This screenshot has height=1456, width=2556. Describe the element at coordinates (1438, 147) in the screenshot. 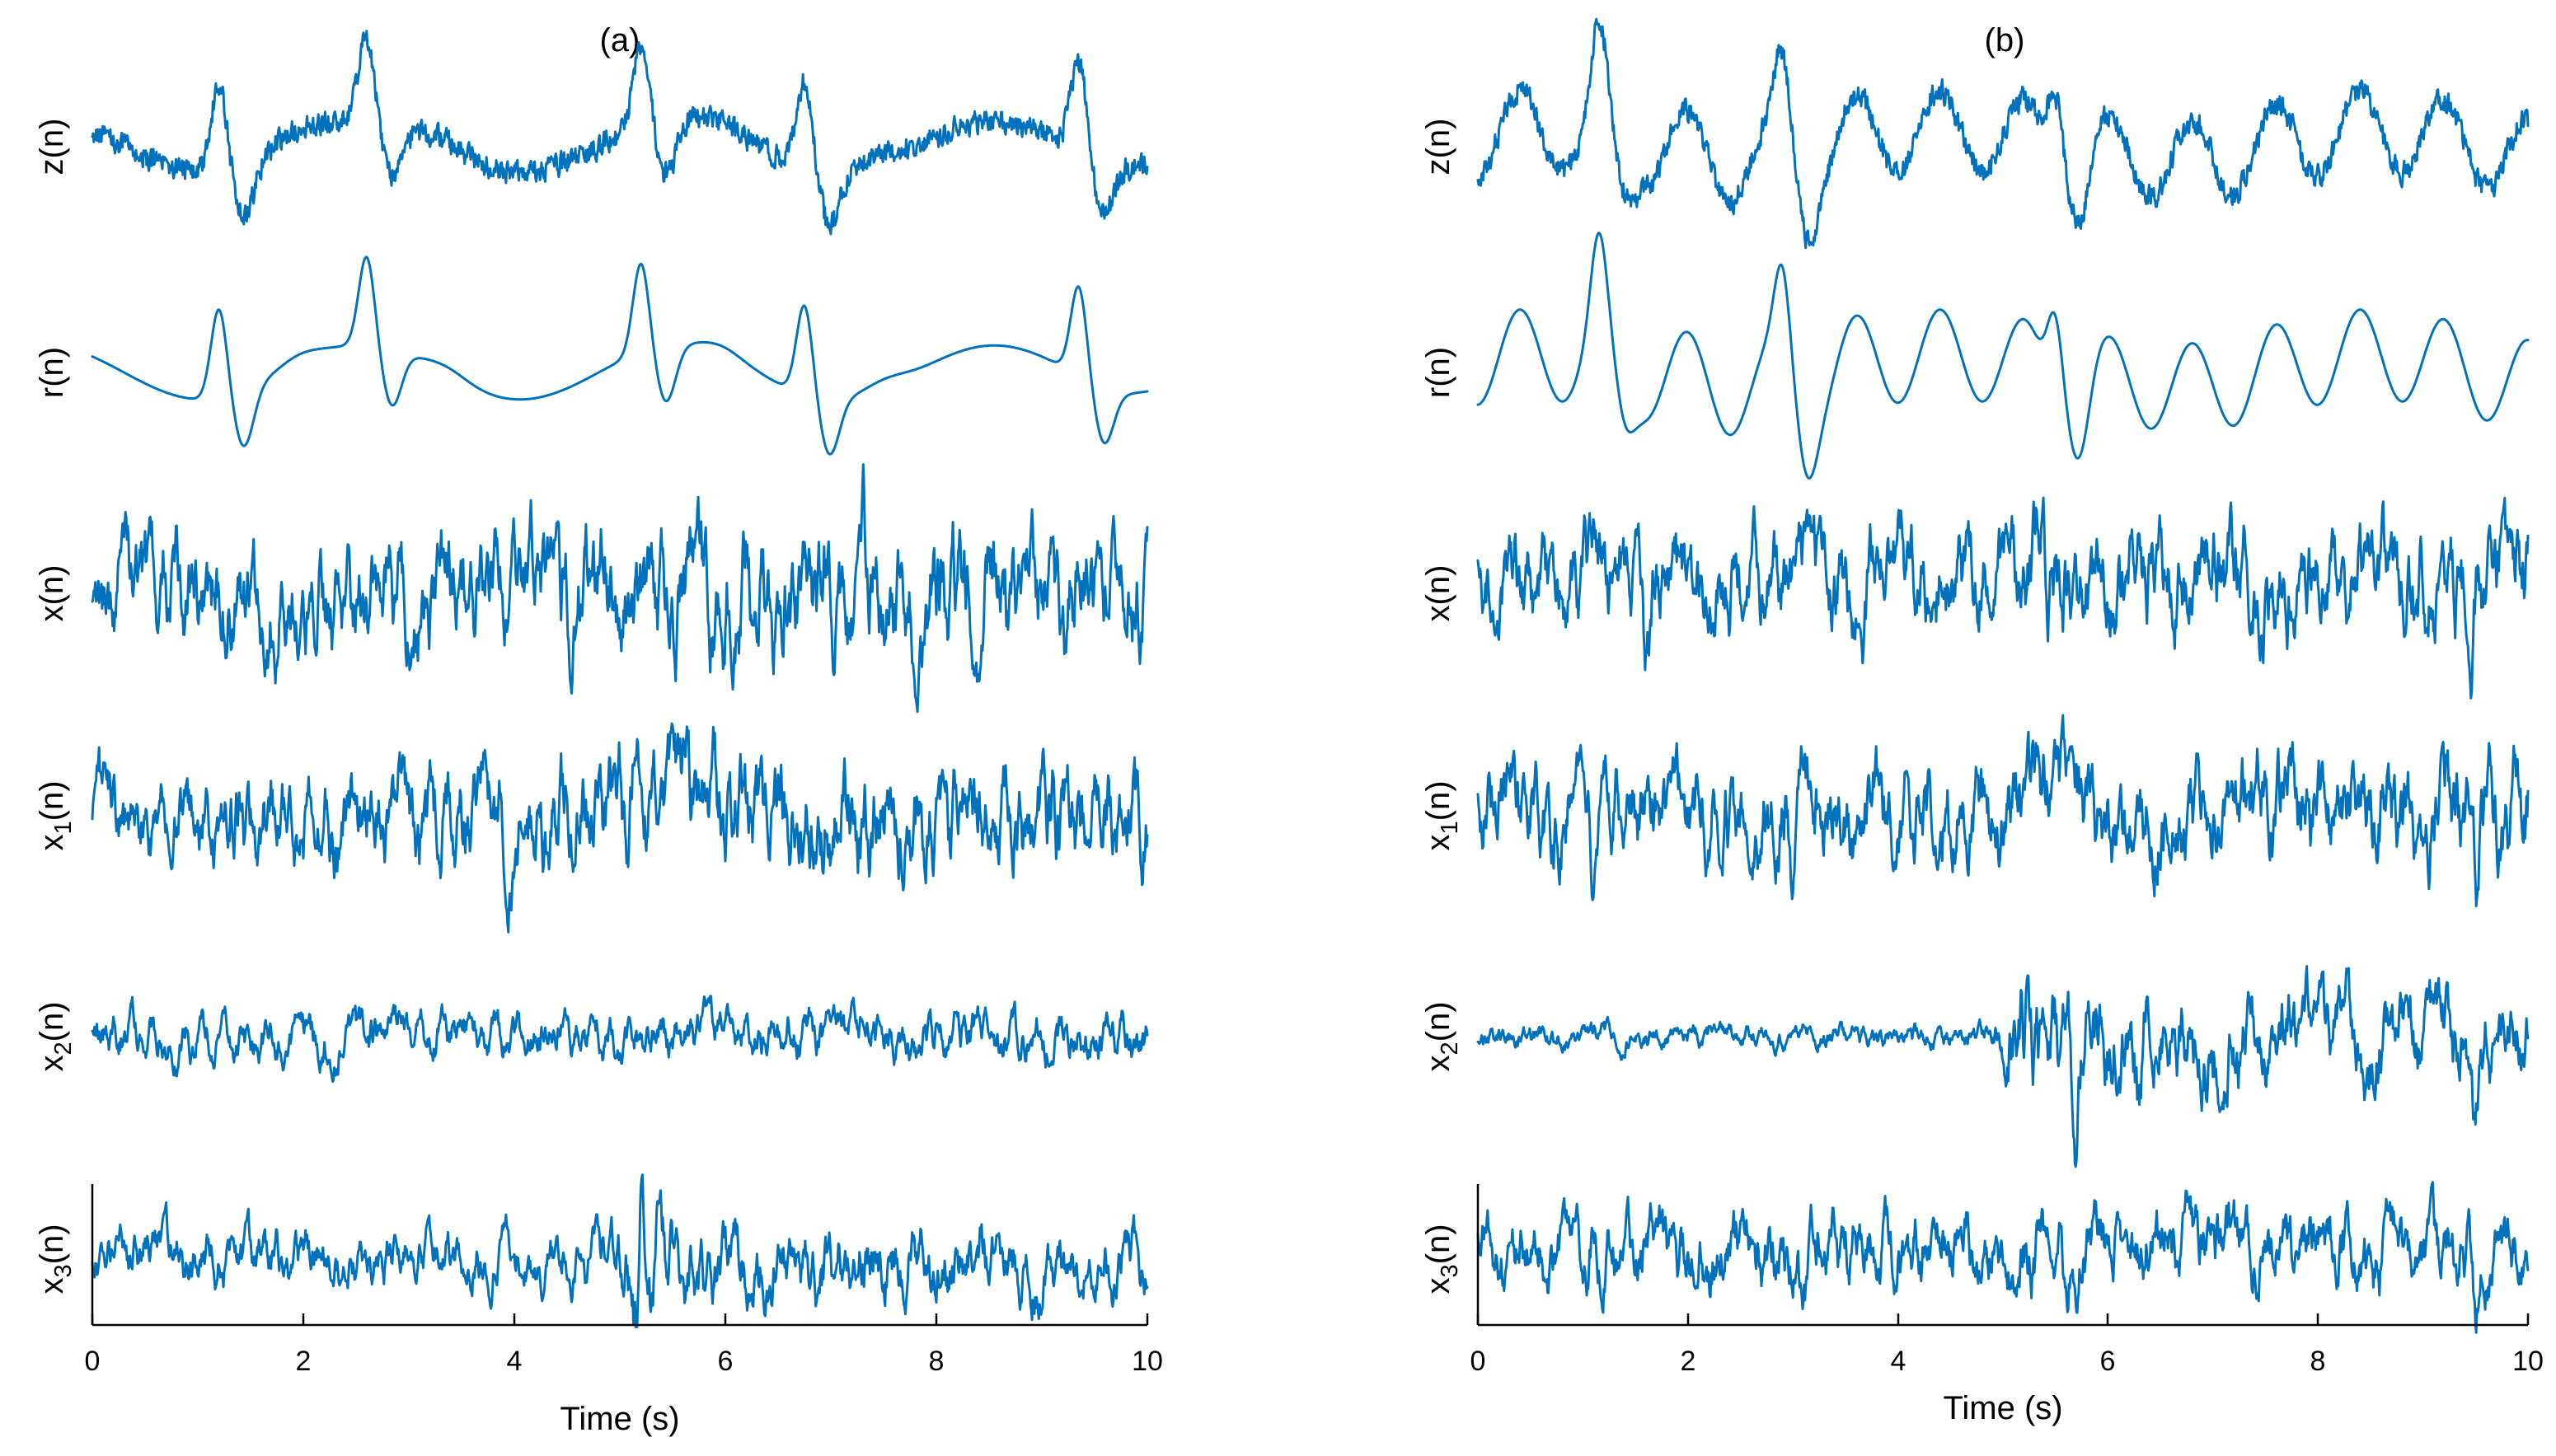

I see `panel-b-ylabel-z: z(n)` at that location.